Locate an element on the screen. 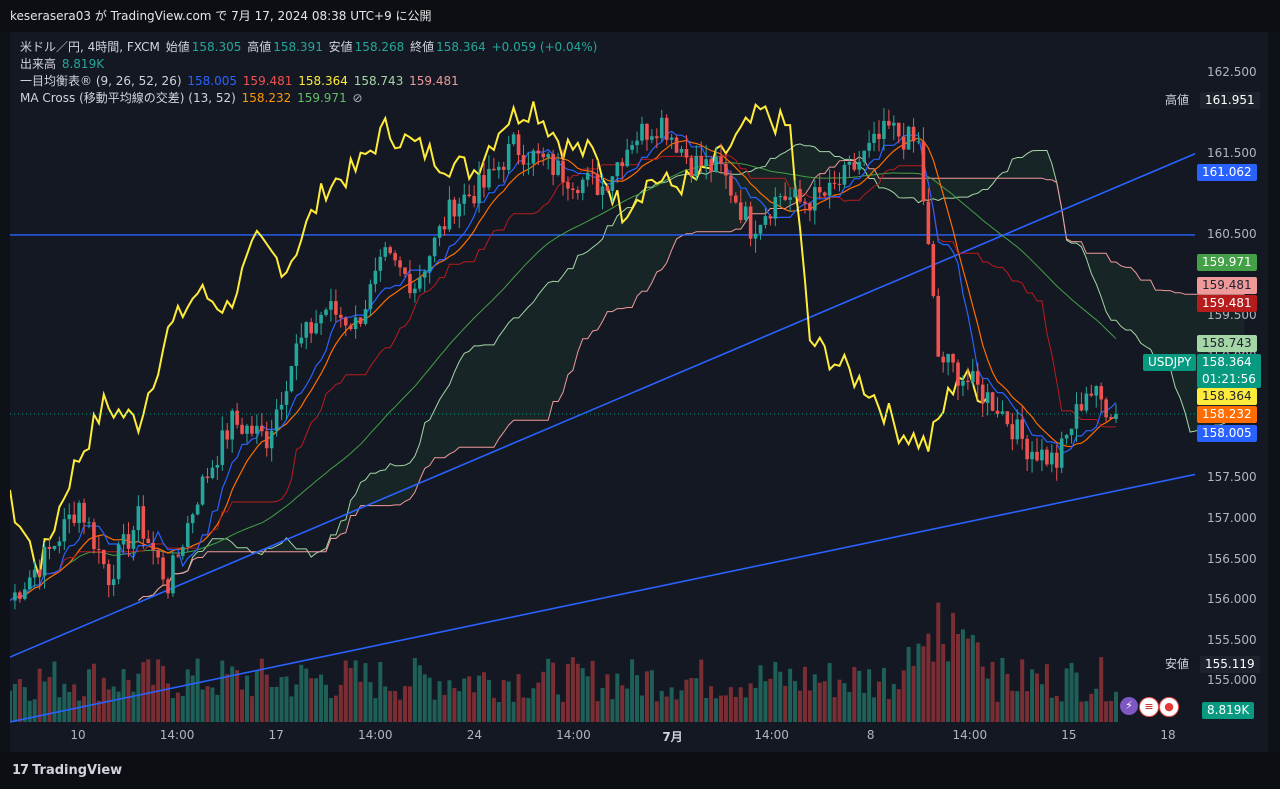  bolt-icon: ⚡ is located at coordinates (1129, 706).